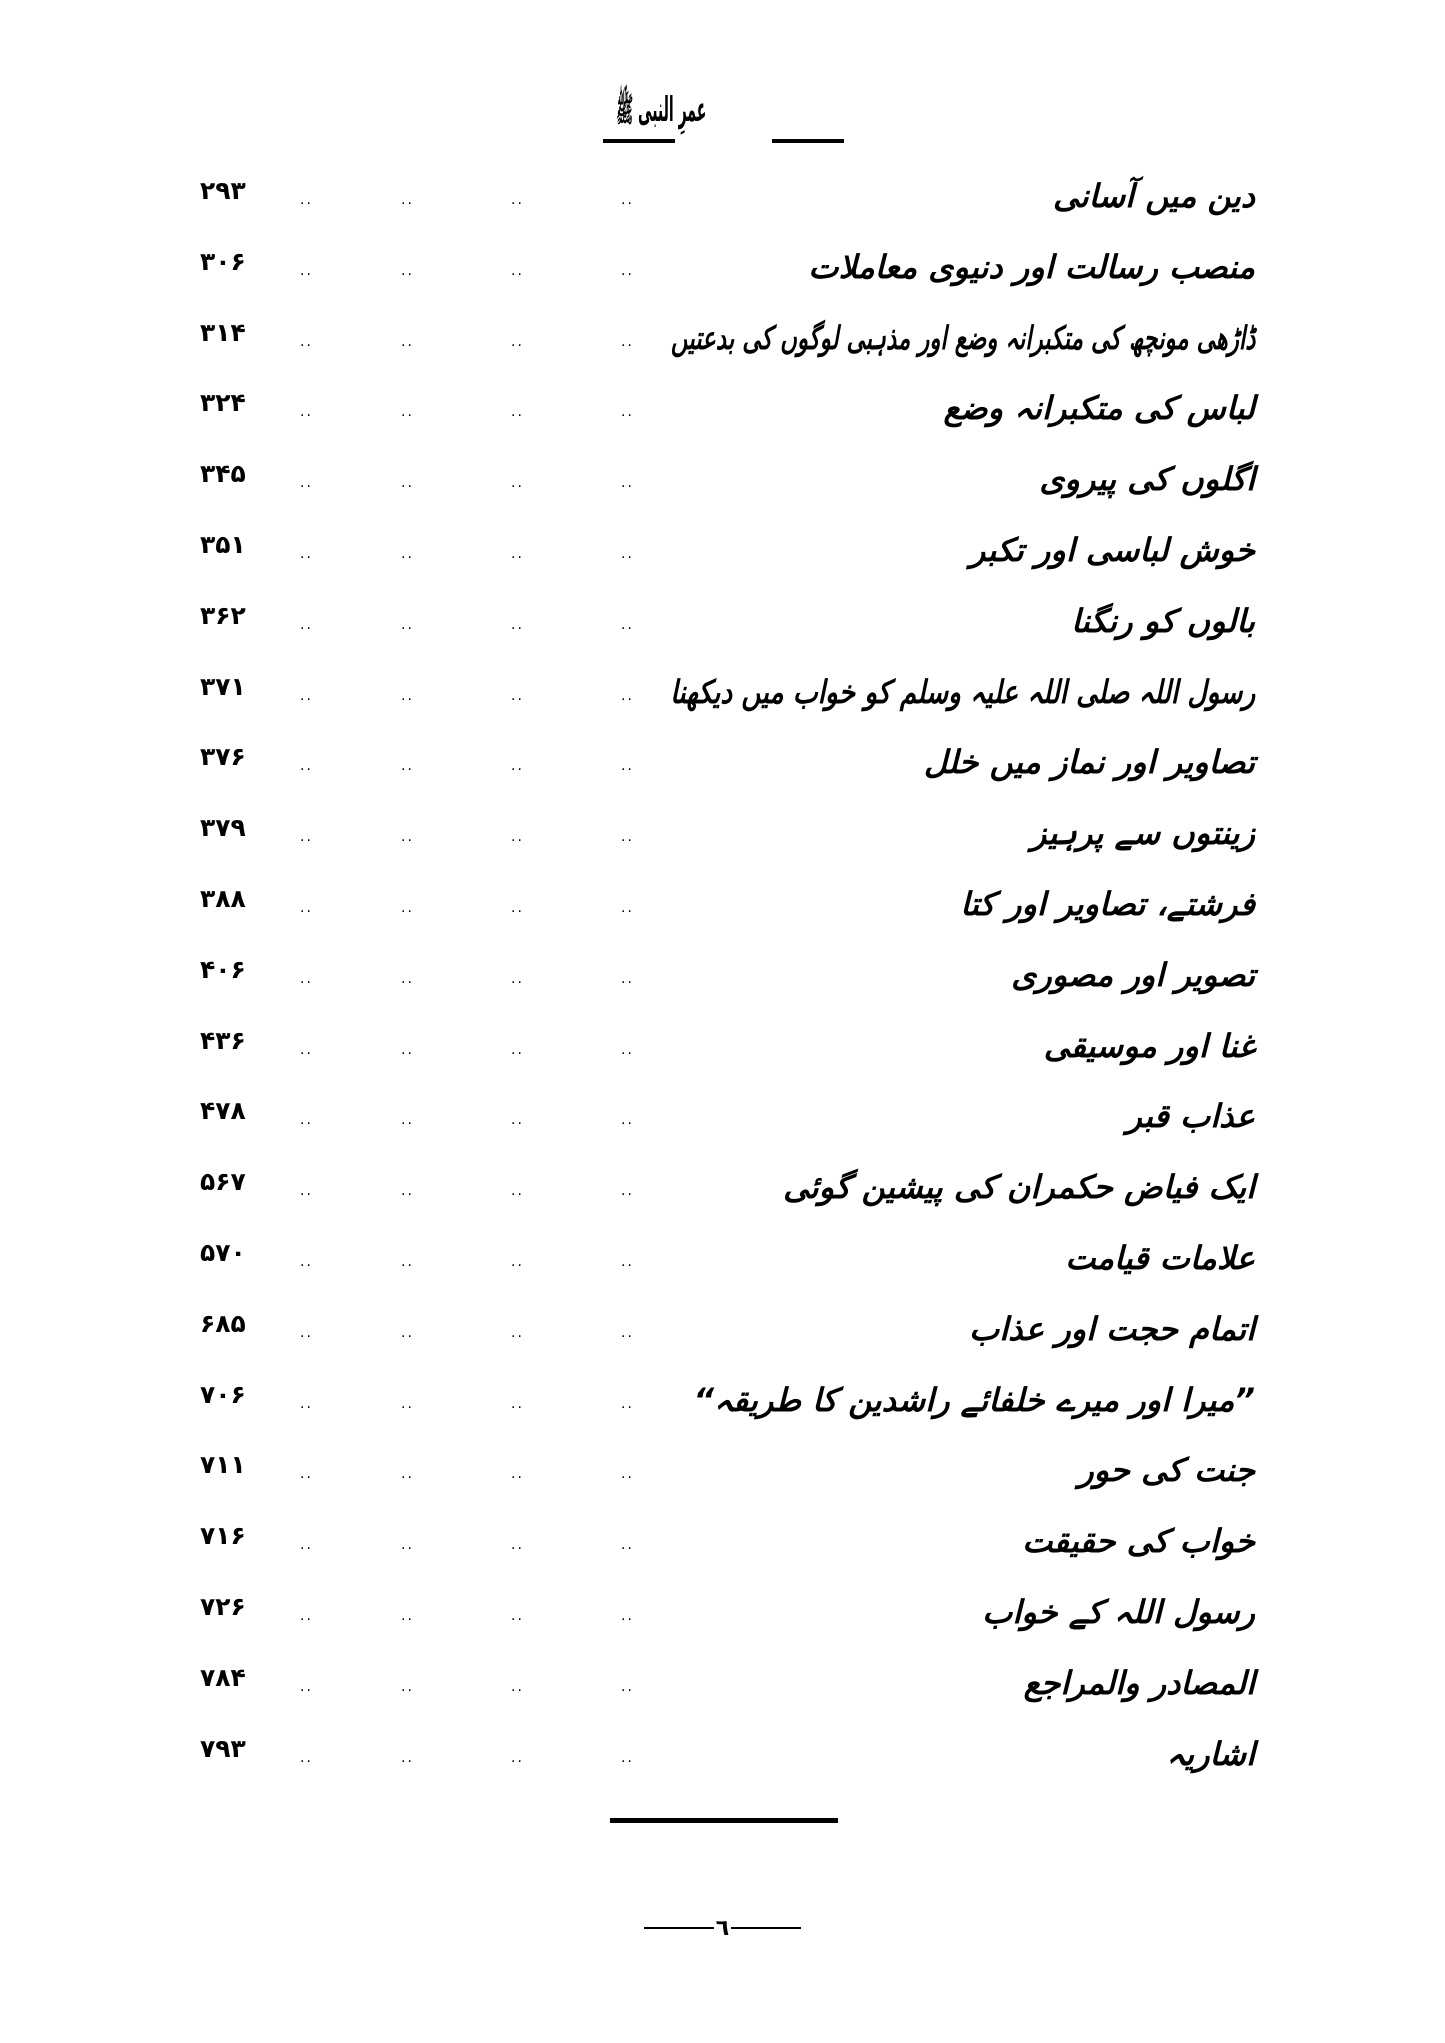 This screenshot has height=2043, width=1445. Describe the element at coordinates (223, 615) in the screenshot. I see `toc-entry-page-number: ۳۶۲` at that location.